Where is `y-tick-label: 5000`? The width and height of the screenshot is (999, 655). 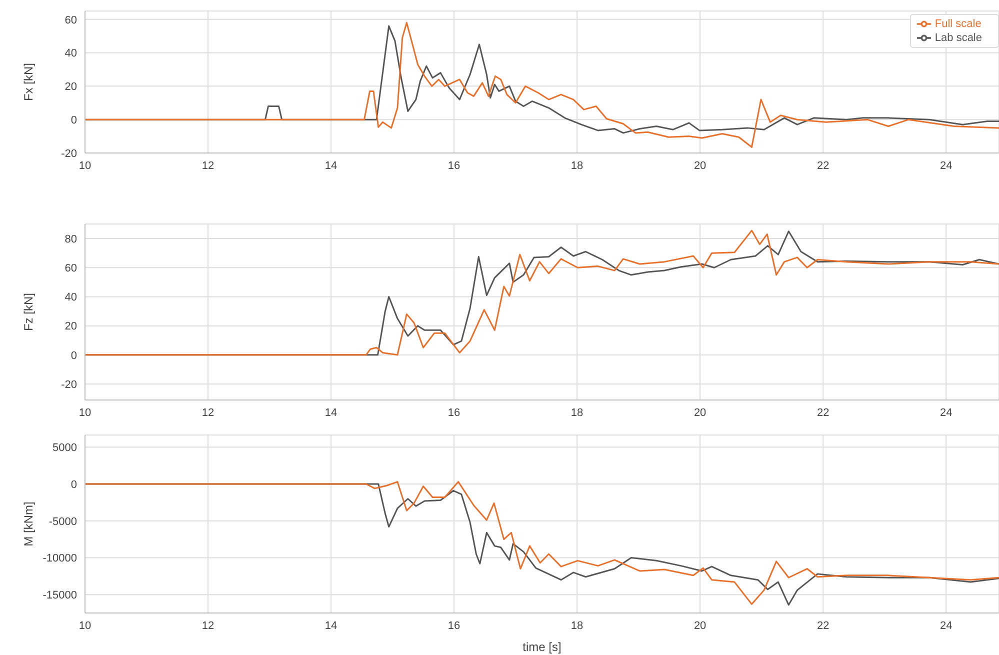 y-tick-label: 5000 is located at coordinates (64, 448).